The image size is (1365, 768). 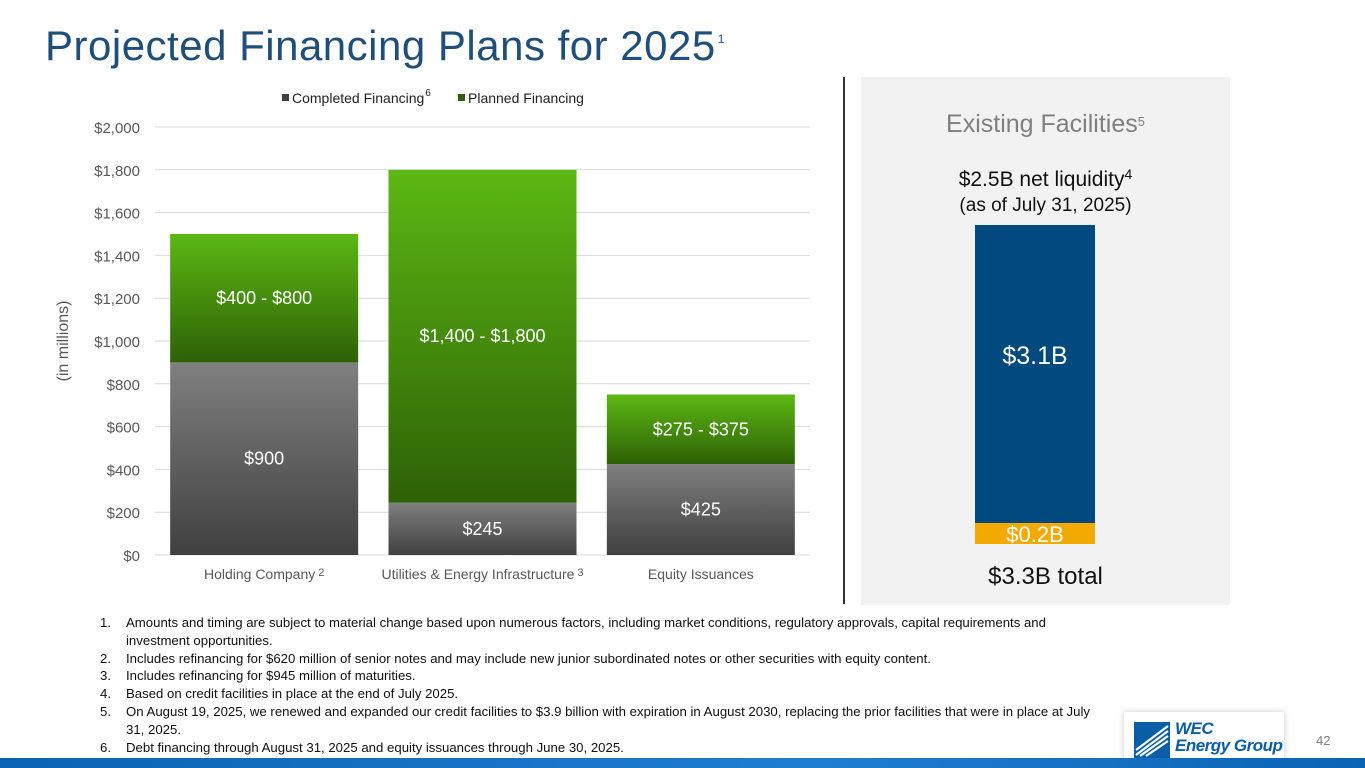 I want to click on x-tick-label: Equity Issuances, so click(x=701, y=574).